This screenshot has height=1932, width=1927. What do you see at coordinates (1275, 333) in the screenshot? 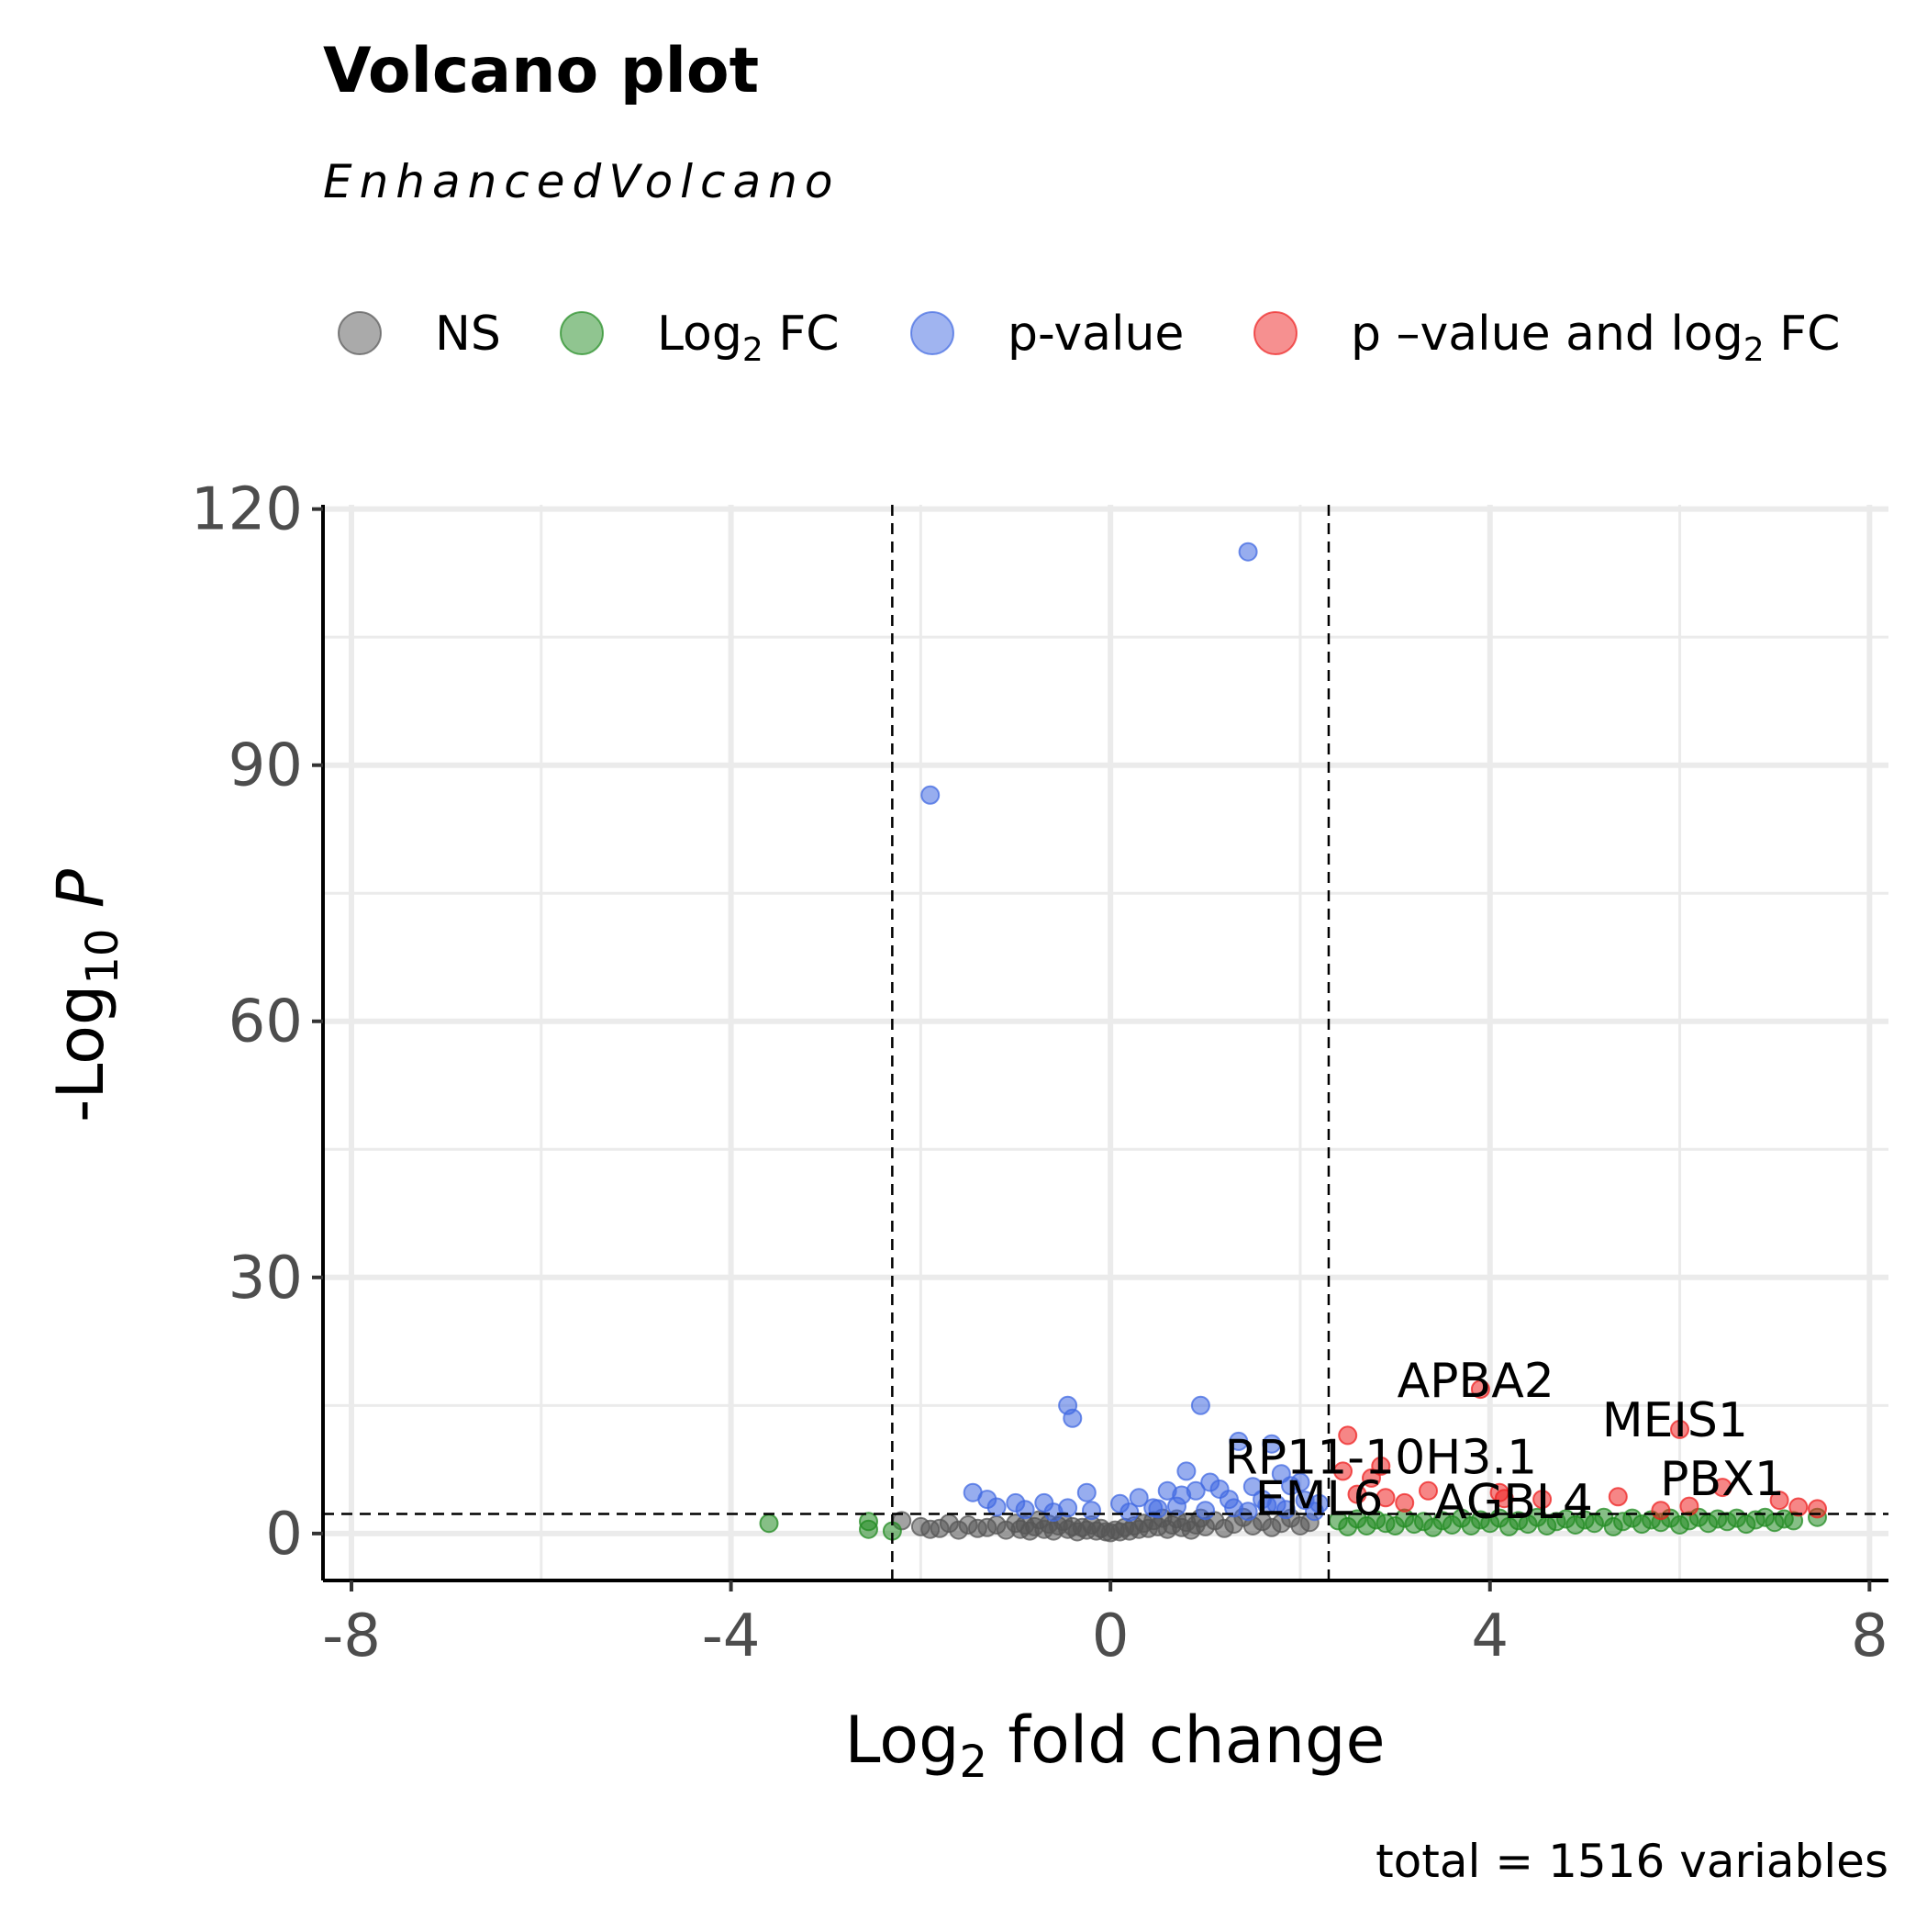
I see `legend-marker-pfc` at bounding box center [1275, 333].